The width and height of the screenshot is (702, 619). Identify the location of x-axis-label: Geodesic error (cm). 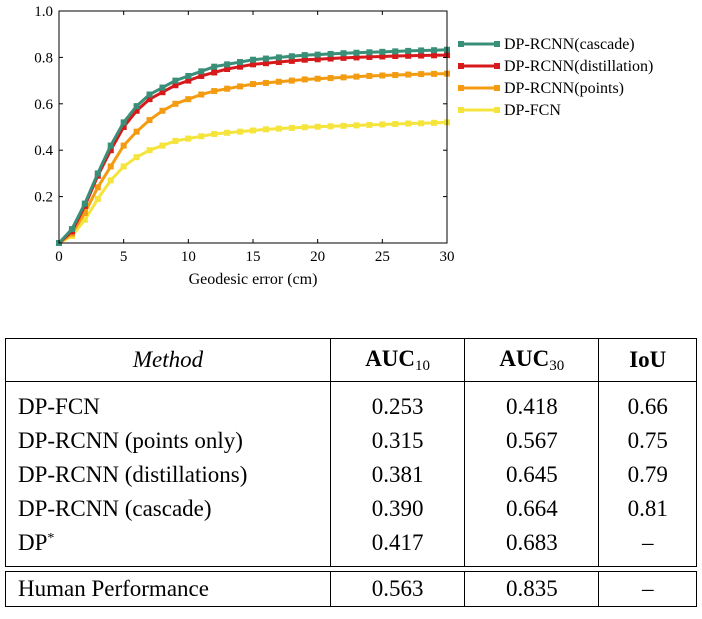
(253, 279).